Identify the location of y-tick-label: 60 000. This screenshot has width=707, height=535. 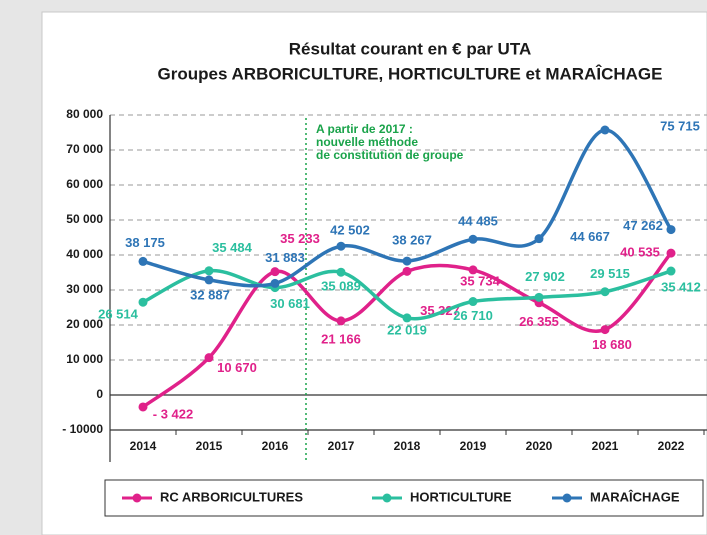
(84, 184).